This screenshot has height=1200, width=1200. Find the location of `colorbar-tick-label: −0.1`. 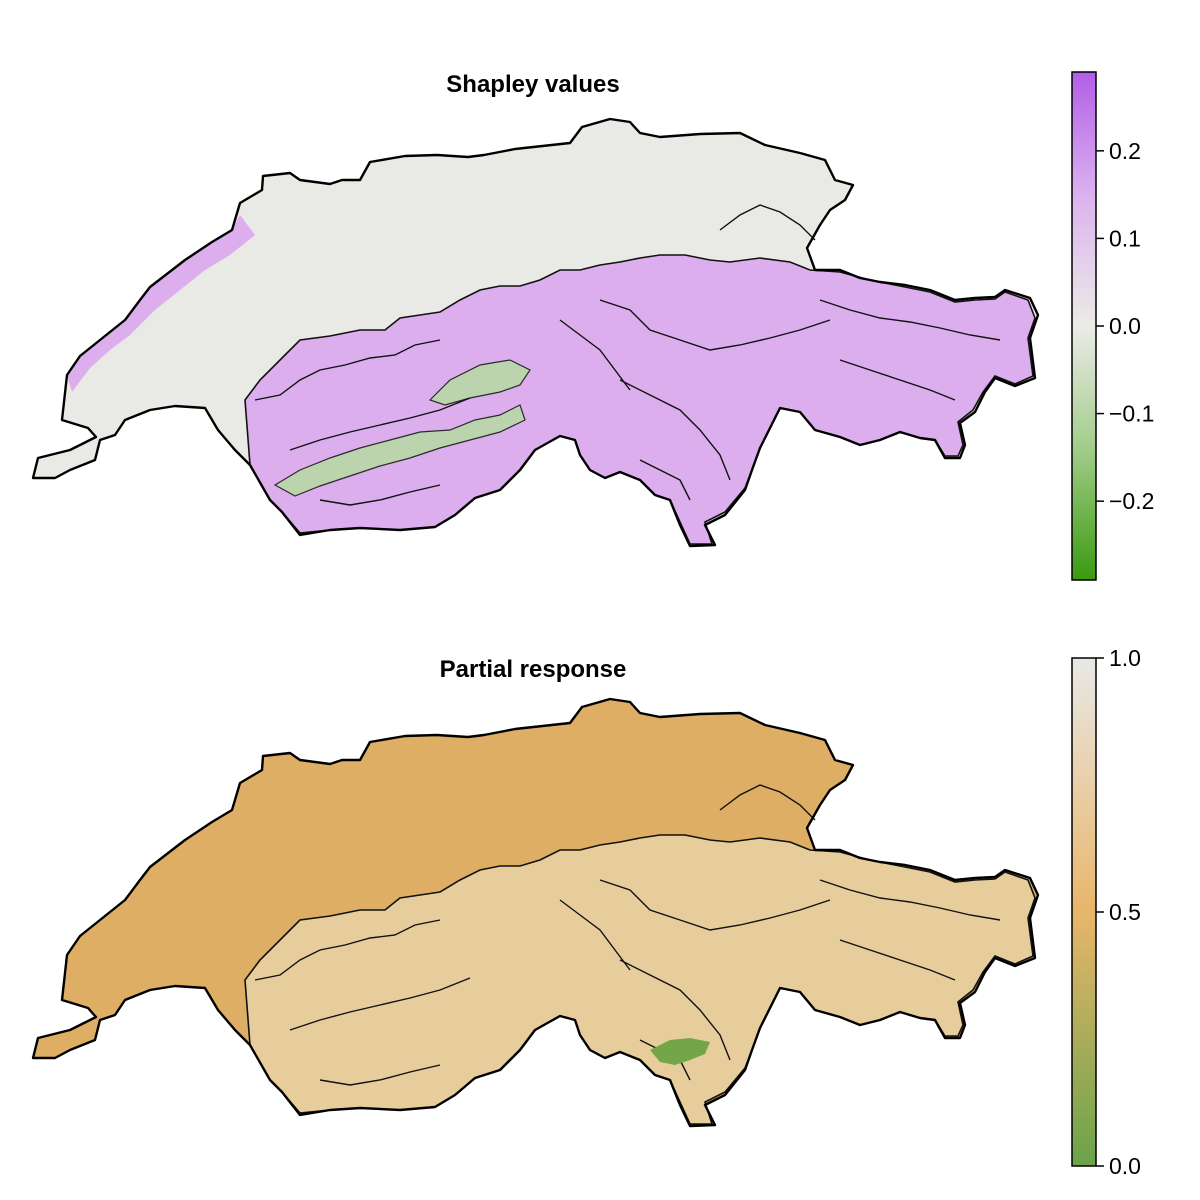

colorbar-tick-label: −0.1 is located at coordinates (1131, 414).